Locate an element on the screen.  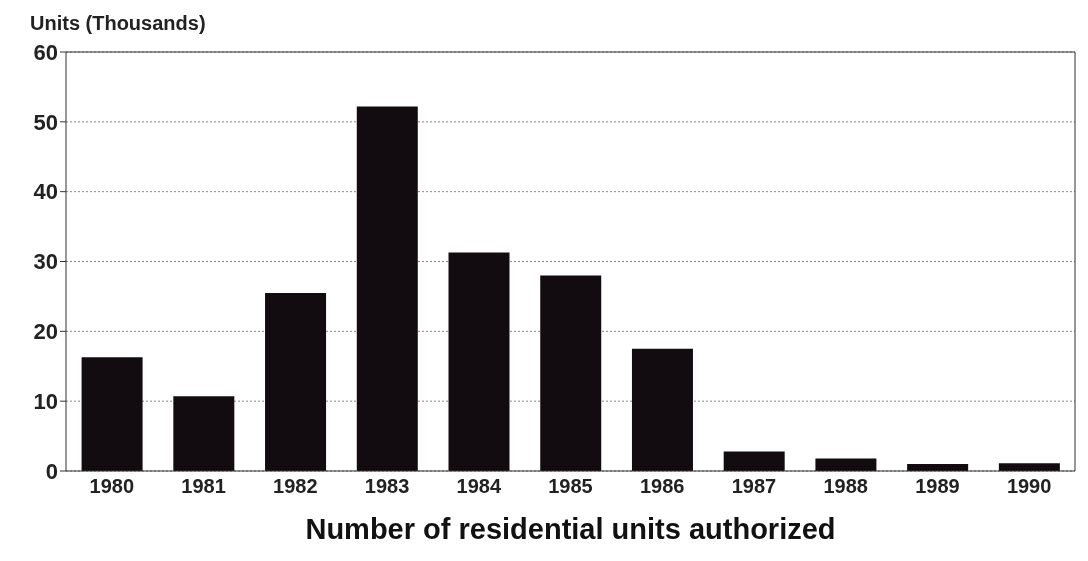
y-tick-label: 60 is located at coordinates (45, 52).